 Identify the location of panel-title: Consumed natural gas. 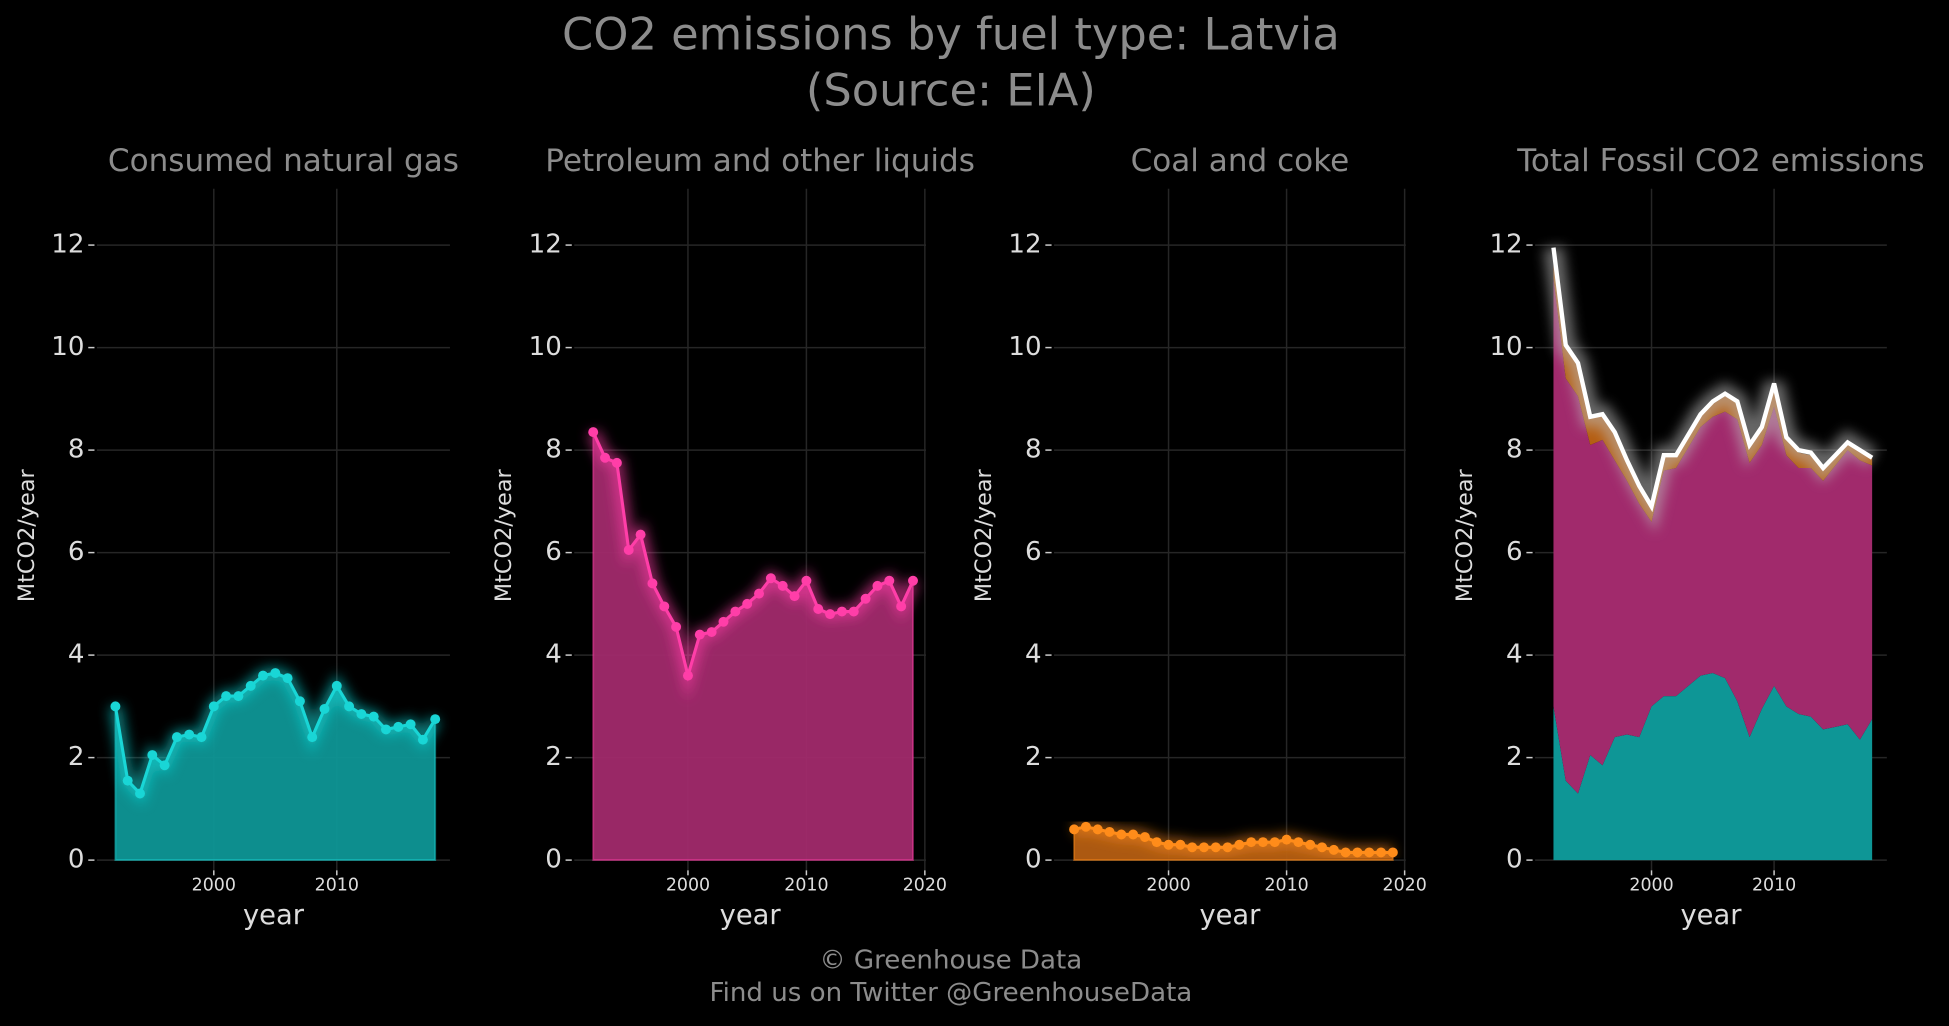
(283, 161).